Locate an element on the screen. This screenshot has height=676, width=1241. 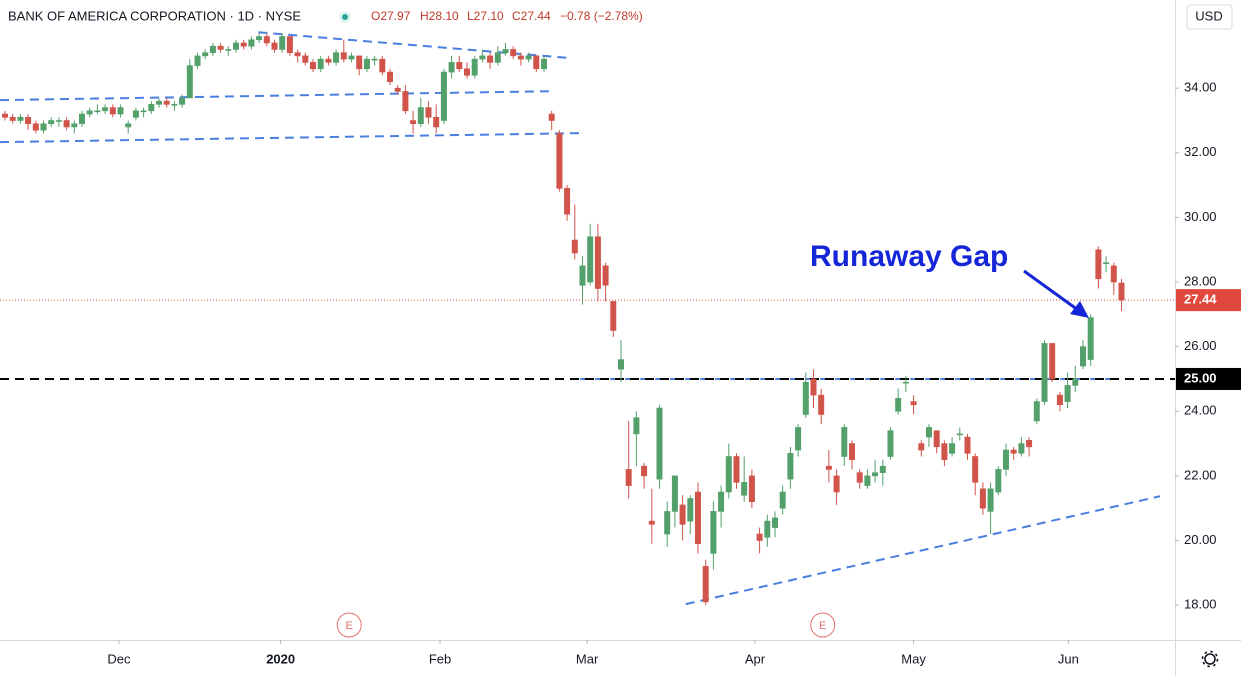
settings-ring is located at coordinates (1210, 659).